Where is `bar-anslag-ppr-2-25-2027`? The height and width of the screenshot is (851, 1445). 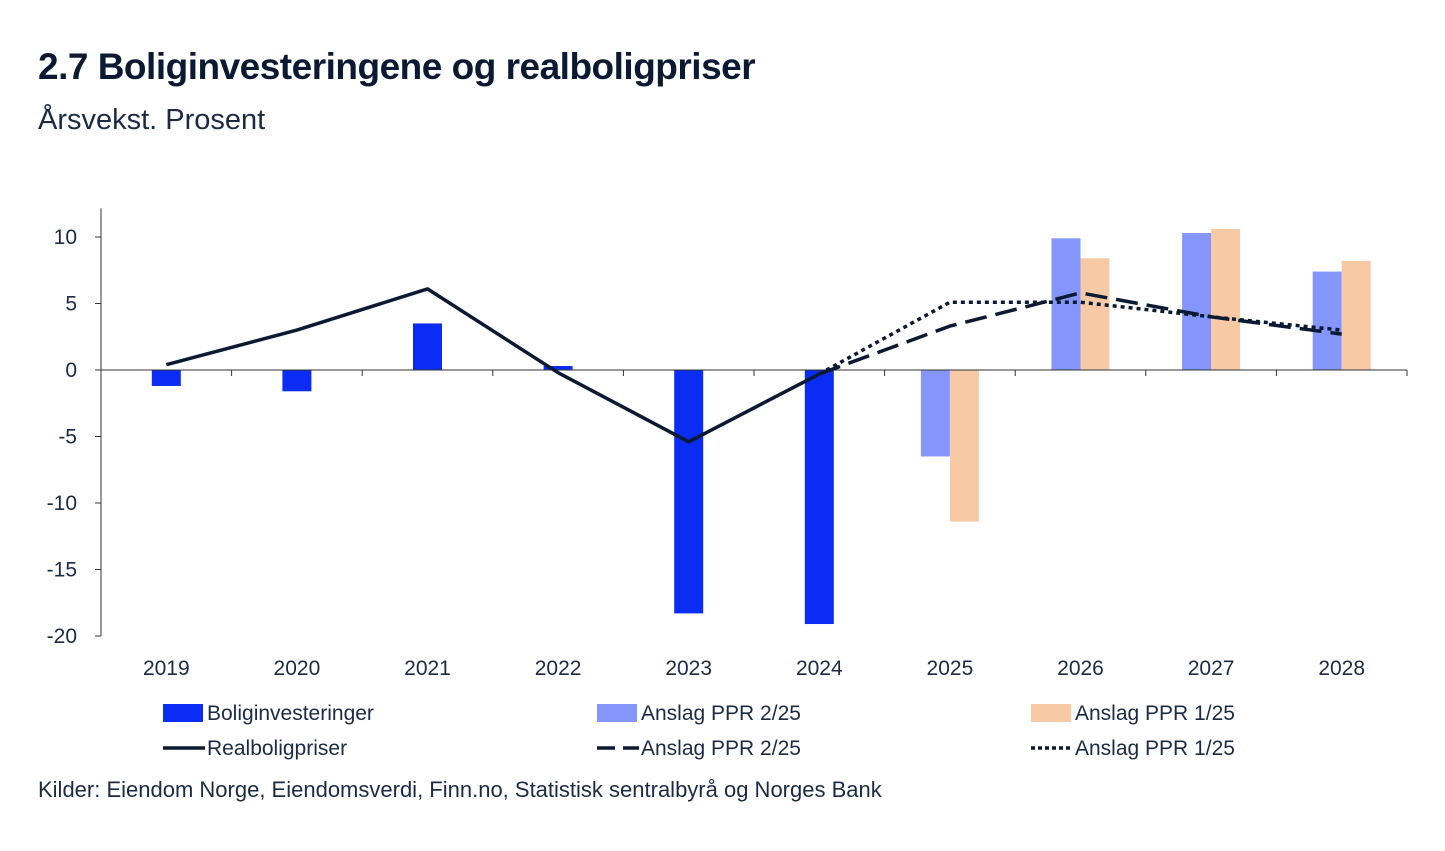
bar-anslag-ppr-2-25-2027 is located at coordinates (1197, 301).